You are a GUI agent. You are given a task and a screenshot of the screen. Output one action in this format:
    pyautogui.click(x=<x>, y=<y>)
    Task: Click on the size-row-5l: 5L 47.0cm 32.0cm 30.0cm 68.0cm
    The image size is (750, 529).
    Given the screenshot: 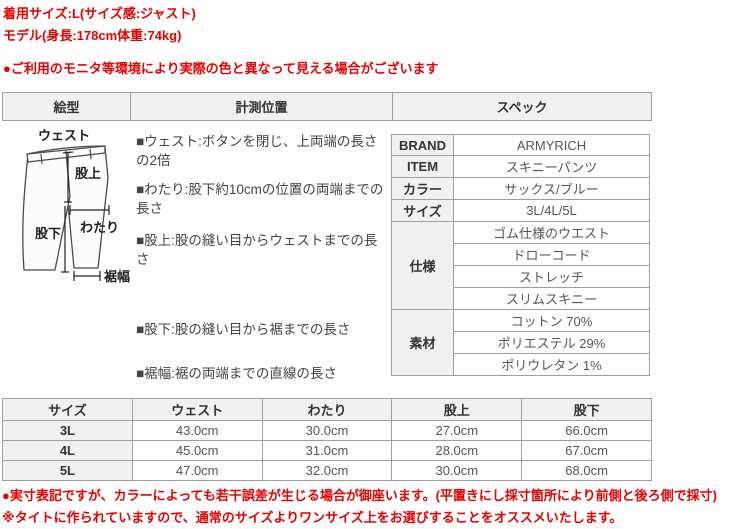 What is the action you would take?
    pyautogui.click(x=327, y=470)
    